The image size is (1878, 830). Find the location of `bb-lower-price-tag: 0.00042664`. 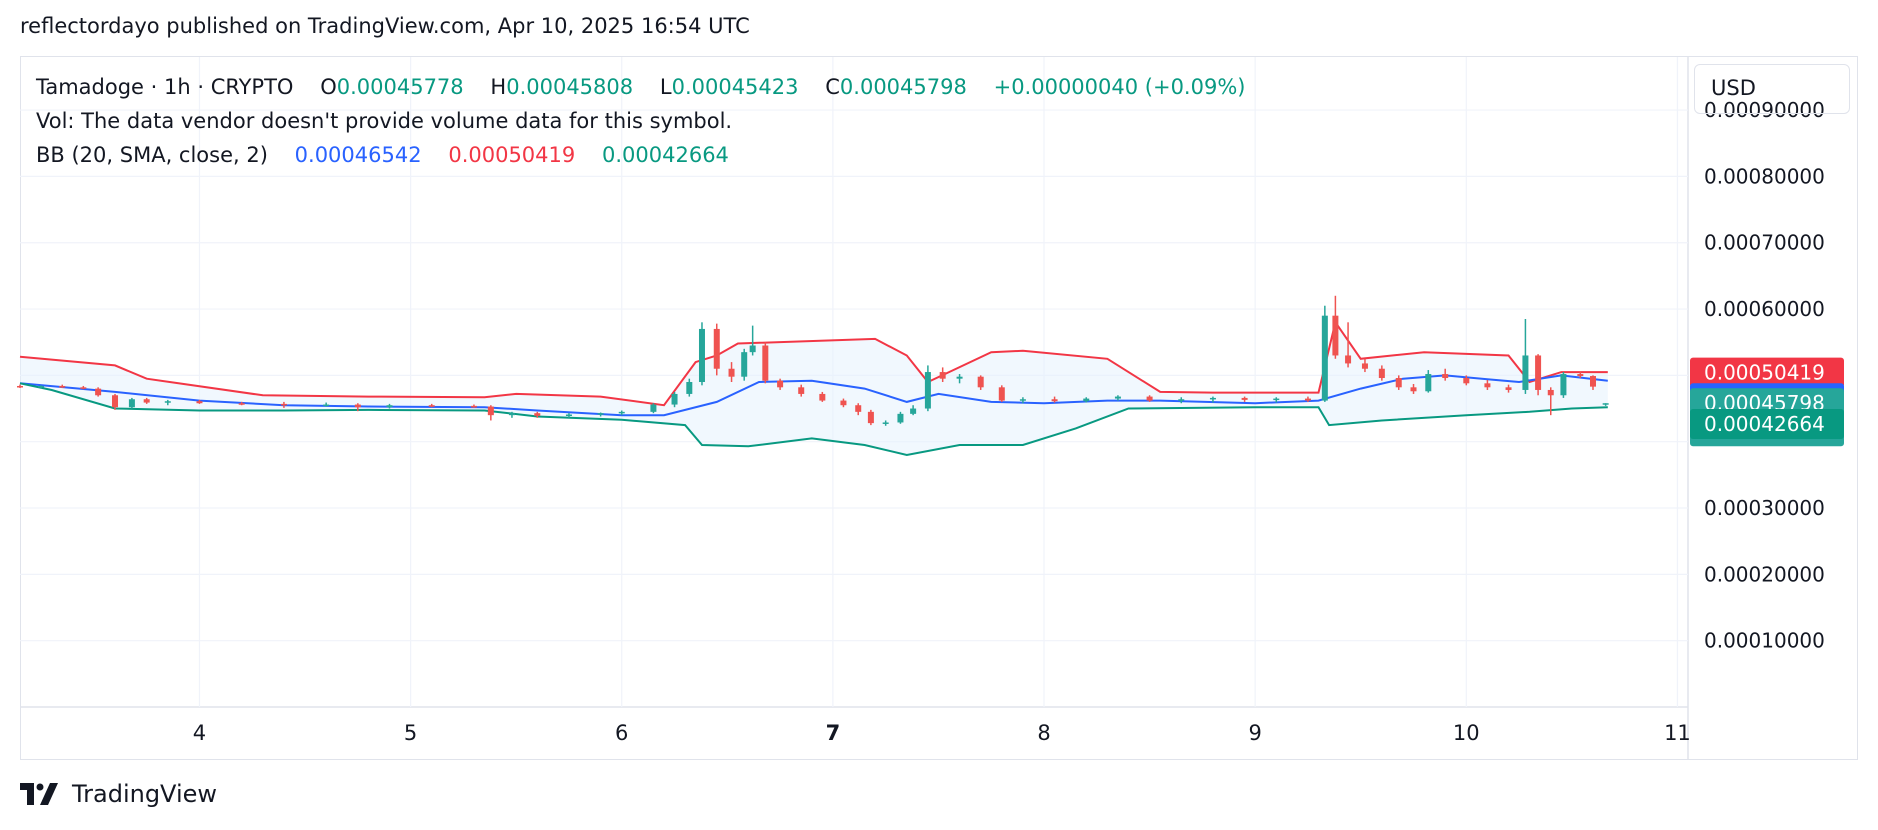

bb-lower-price-tag: 0.00042664 is located at coordinates (1764, 424).